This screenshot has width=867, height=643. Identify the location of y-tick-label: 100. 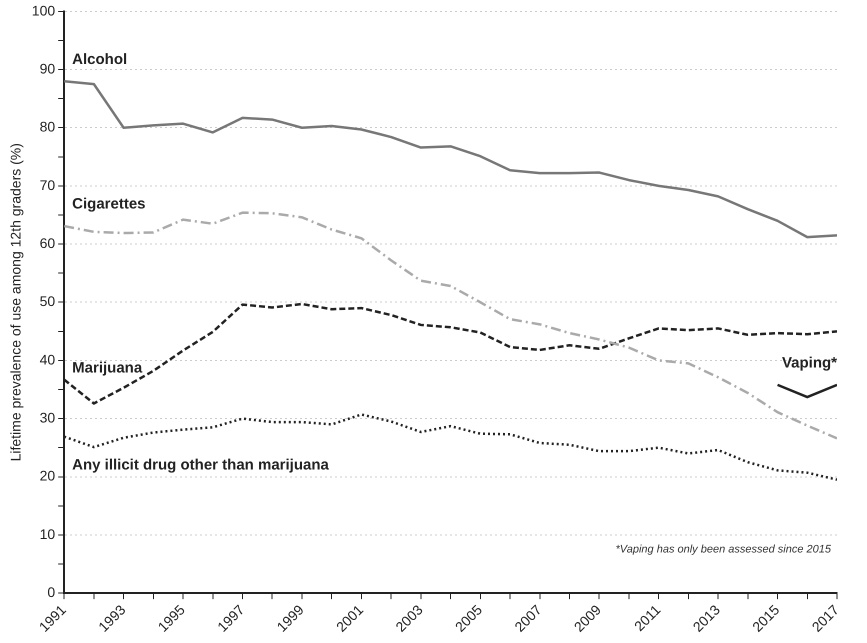
(44, 10).